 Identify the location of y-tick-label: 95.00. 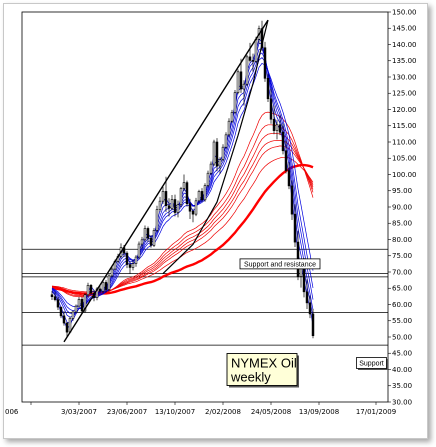
(402, 191).